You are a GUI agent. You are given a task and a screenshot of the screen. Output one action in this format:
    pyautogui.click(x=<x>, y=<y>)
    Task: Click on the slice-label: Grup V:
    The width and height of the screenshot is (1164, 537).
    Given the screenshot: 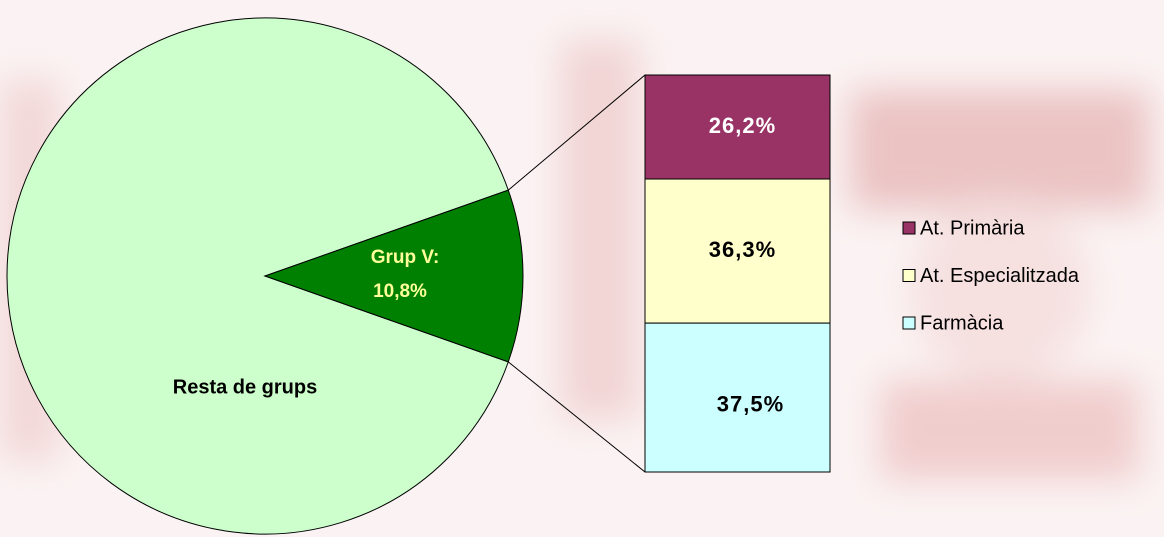 What is the action you would take?
    pyautogui.click(x=405, y=257)
    